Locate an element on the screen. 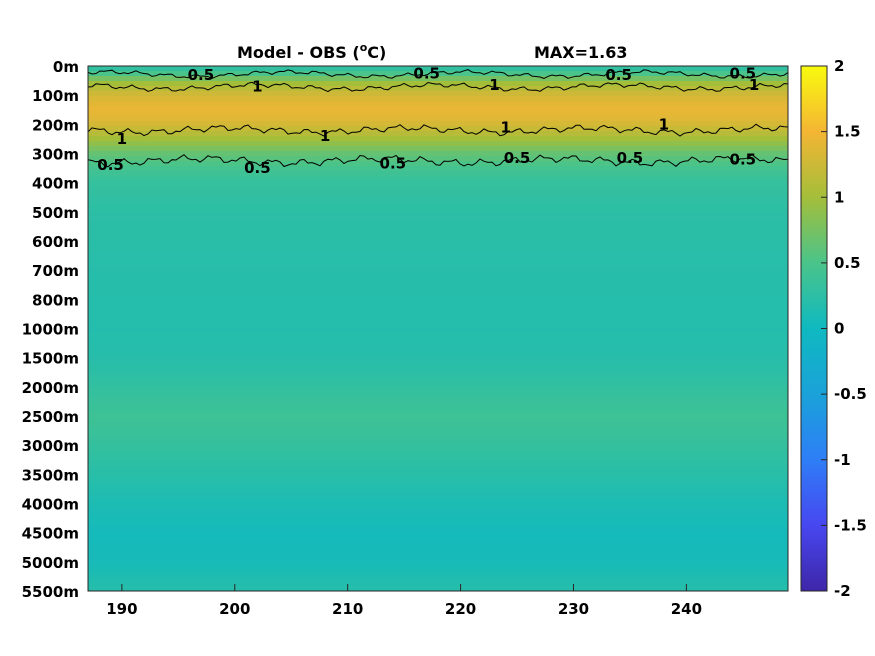 The image size is (875, 656). y-tick-label: 700m is located at coordinates (55, 271).